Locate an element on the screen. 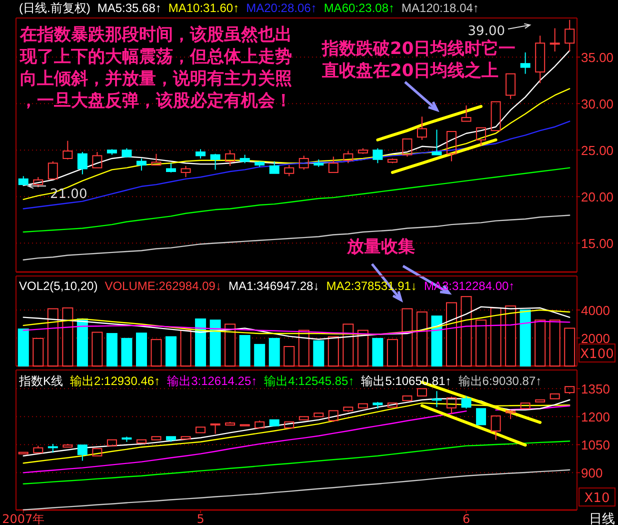 Image resolution: width=618 pixels, height=525 pixels. y-tick-label: 15.00 is located at coordinates (597, 244).